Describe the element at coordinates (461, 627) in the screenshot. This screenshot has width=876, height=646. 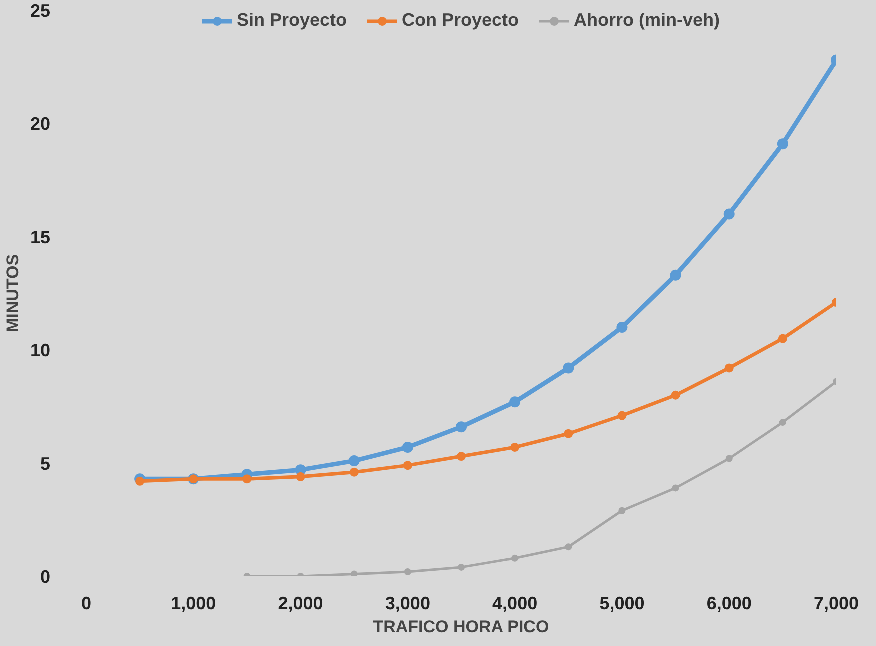
I see `x-axis-title: TRAFICO HORA PICO` at that location.